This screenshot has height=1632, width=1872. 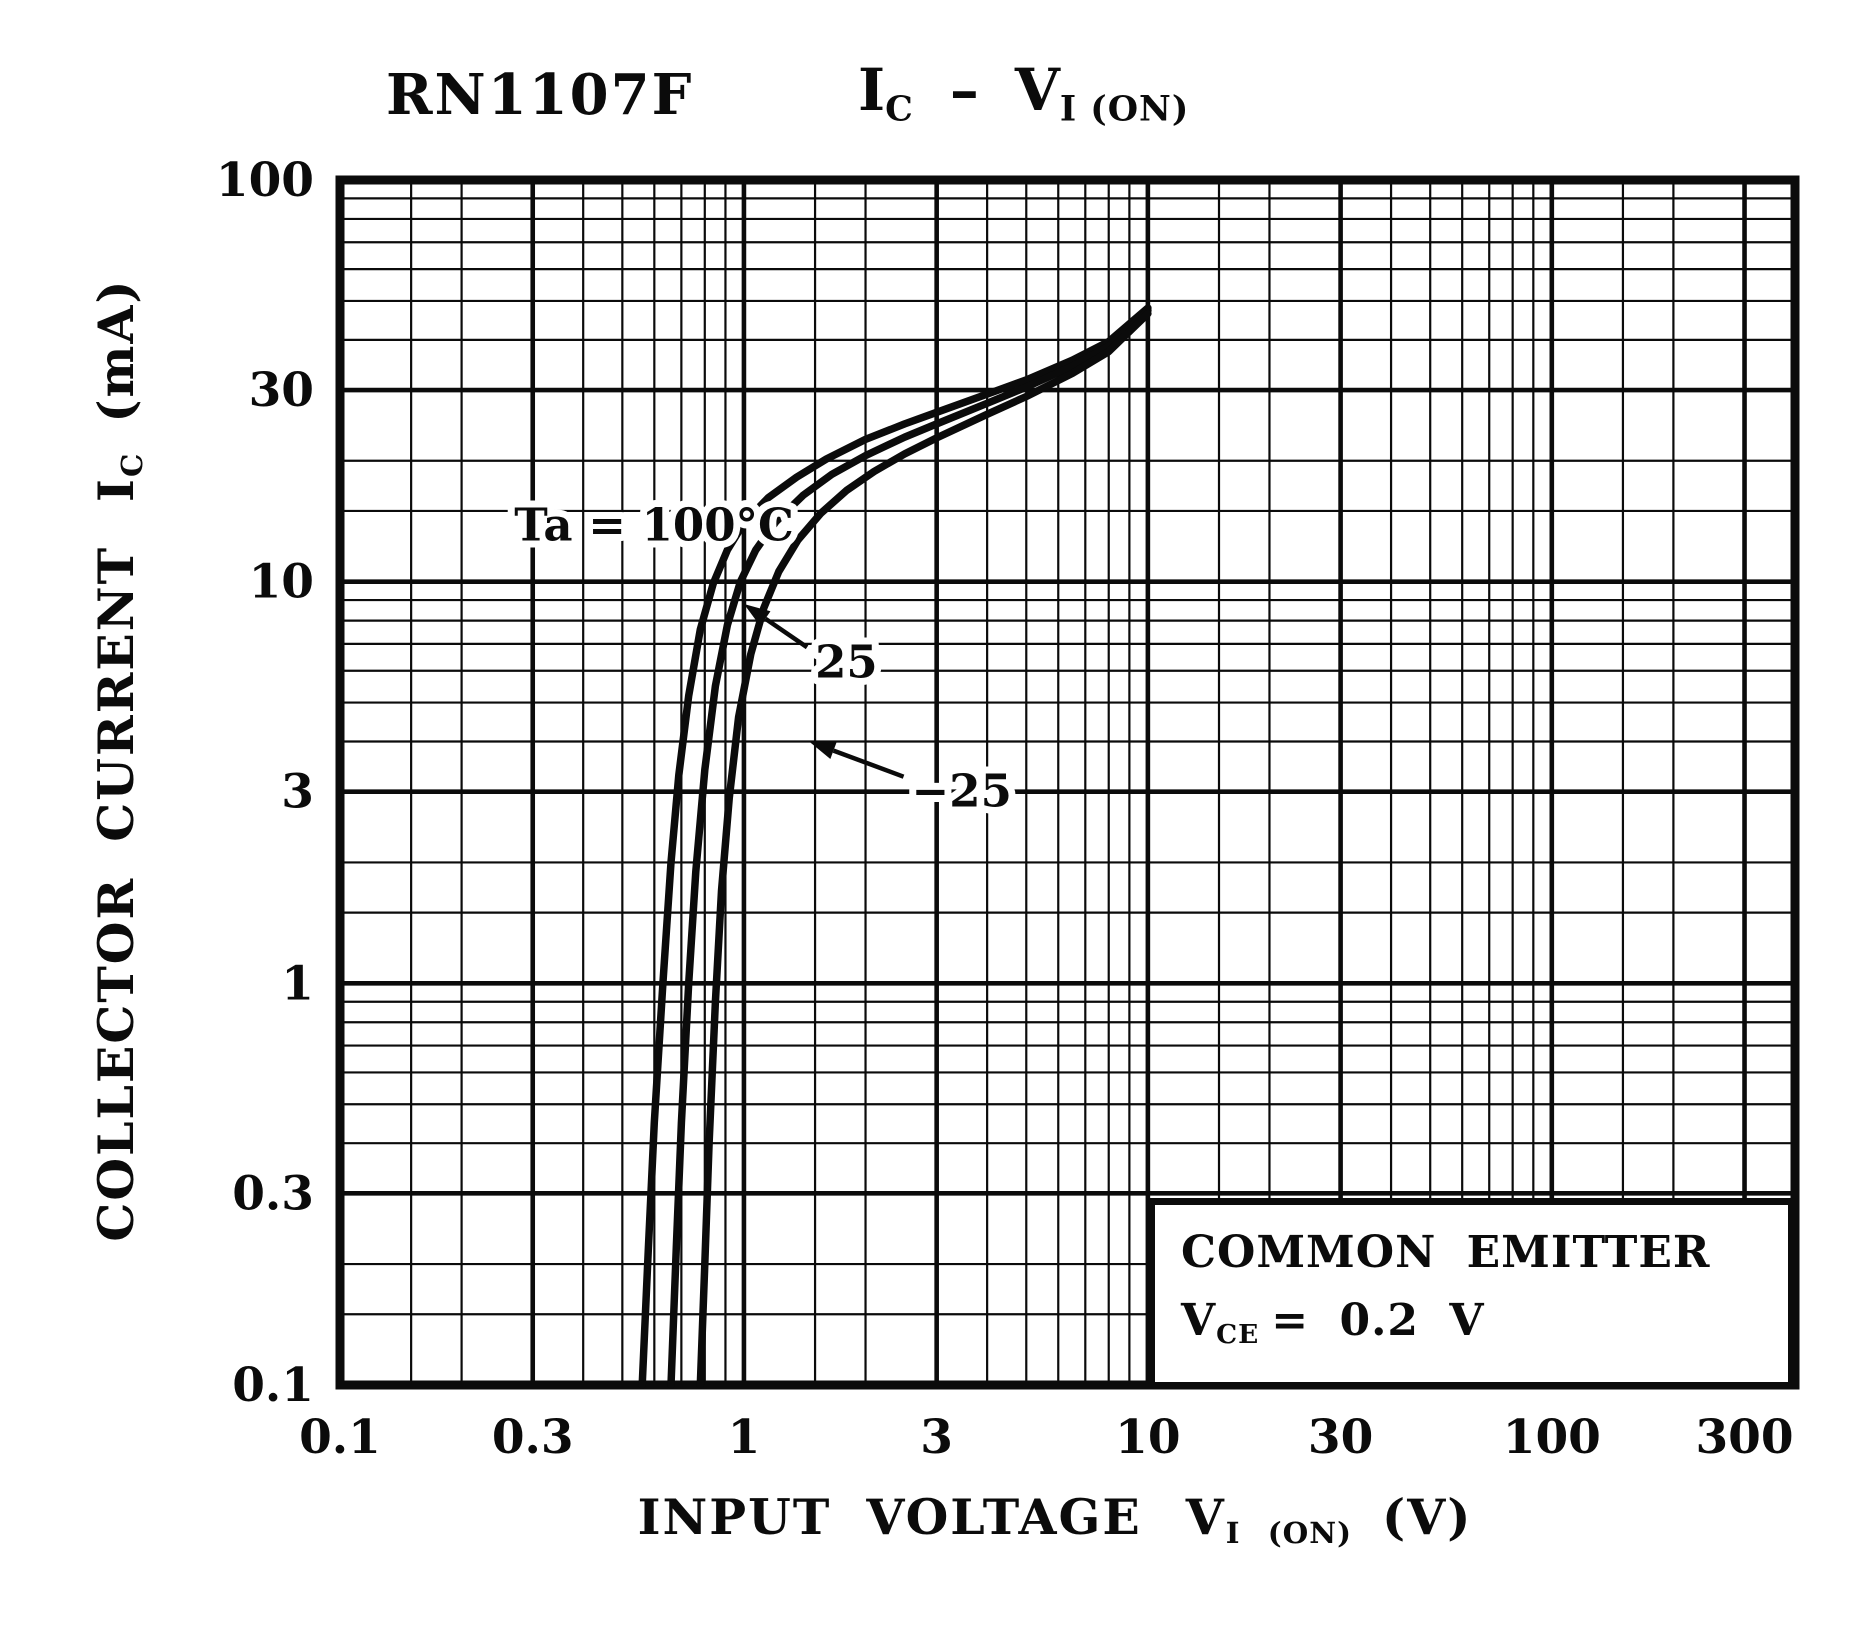 What do you see at coordinates (116, 350) in the screenshot?
I see `y-axis-title-unit: (mA)` at bounding box center [116, 350].